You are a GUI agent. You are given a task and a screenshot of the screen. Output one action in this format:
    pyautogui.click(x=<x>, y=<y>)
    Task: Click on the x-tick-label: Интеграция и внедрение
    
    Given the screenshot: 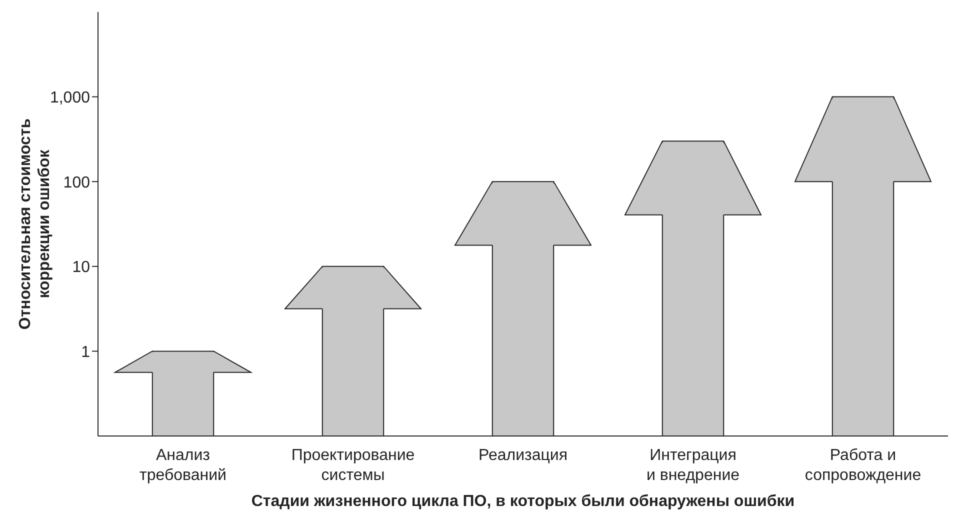 What is the action you would take?
    pyautogui.click(x=693, y=465)
    